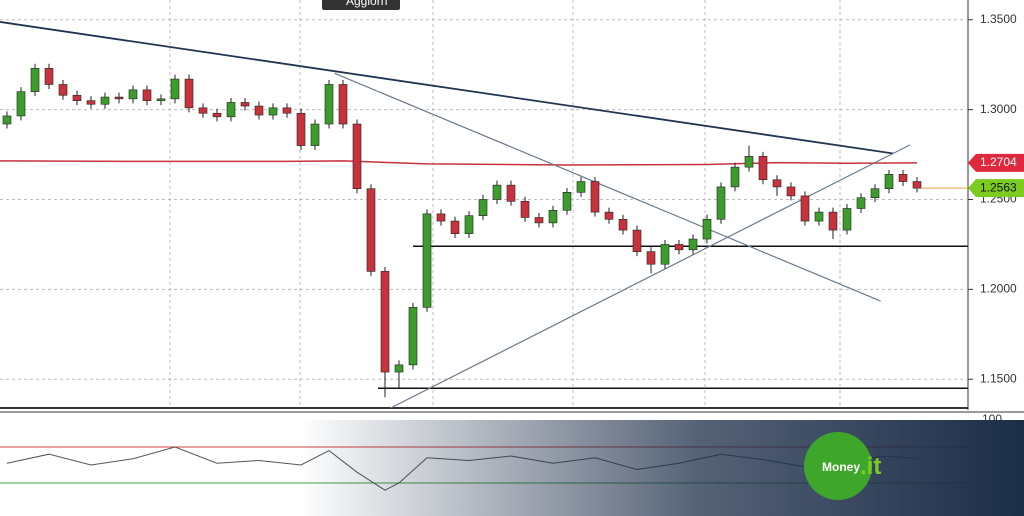  I want to click on button-label: Aggiorn, so click(366, 4).